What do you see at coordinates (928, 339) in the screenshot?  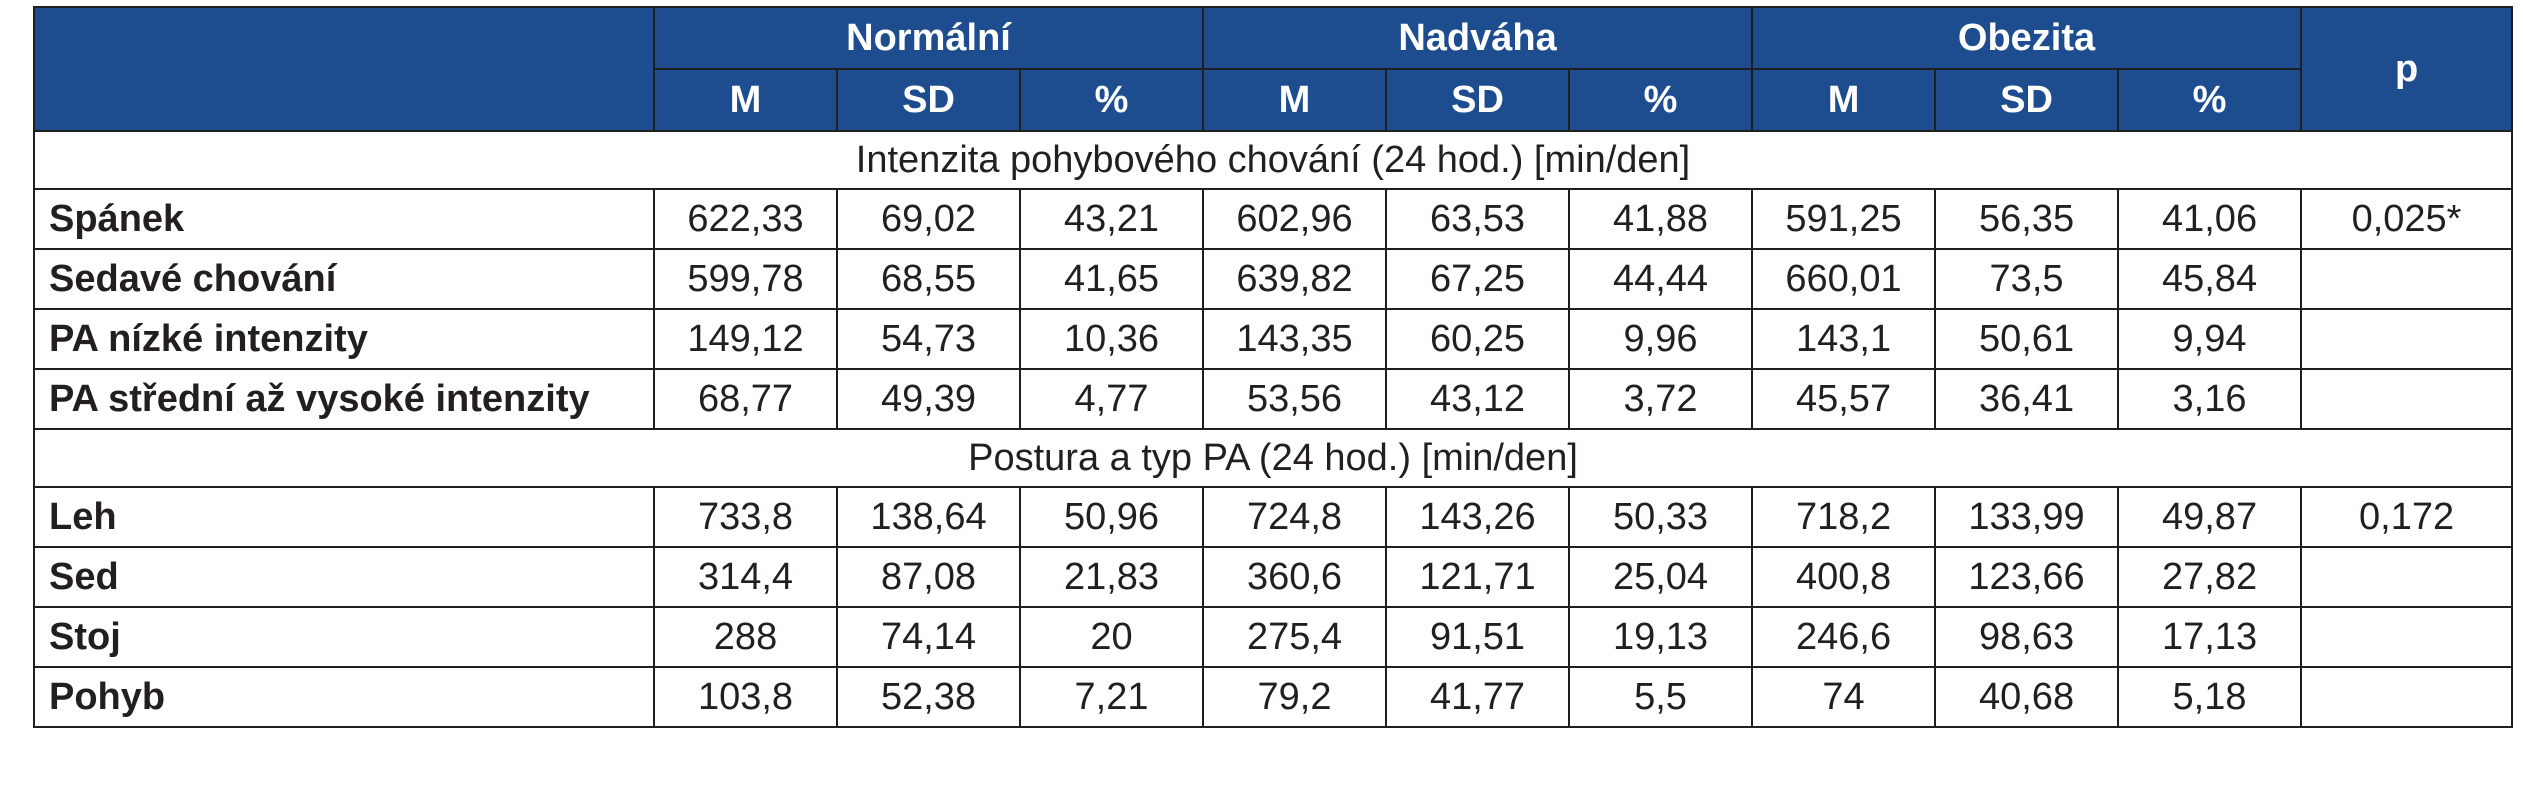 I see `value-cell: 54,73` at bounding box center [928, 339].